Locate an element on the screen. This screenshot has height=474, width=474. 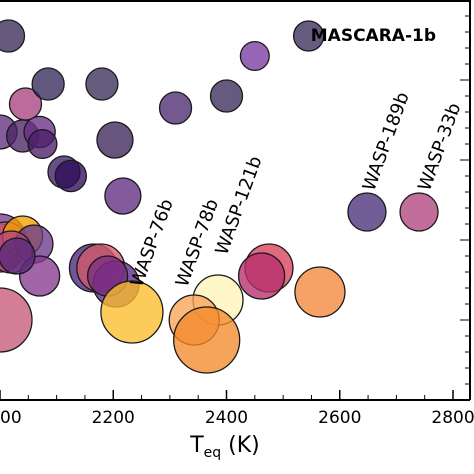
x-tick-label-2800: 2800 is located at coordinates (452, 418).